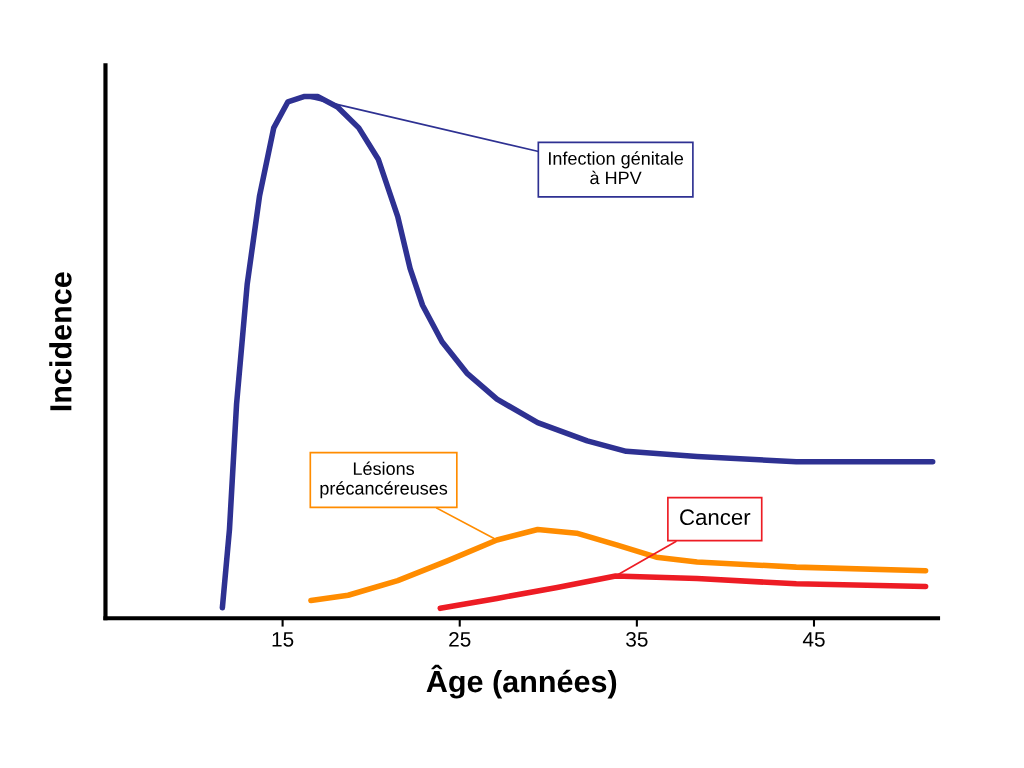  What do you see at coordinates (637, 639) in the screenshot?
I see `x-tick-label: 35` at bounding box center [637, 639].